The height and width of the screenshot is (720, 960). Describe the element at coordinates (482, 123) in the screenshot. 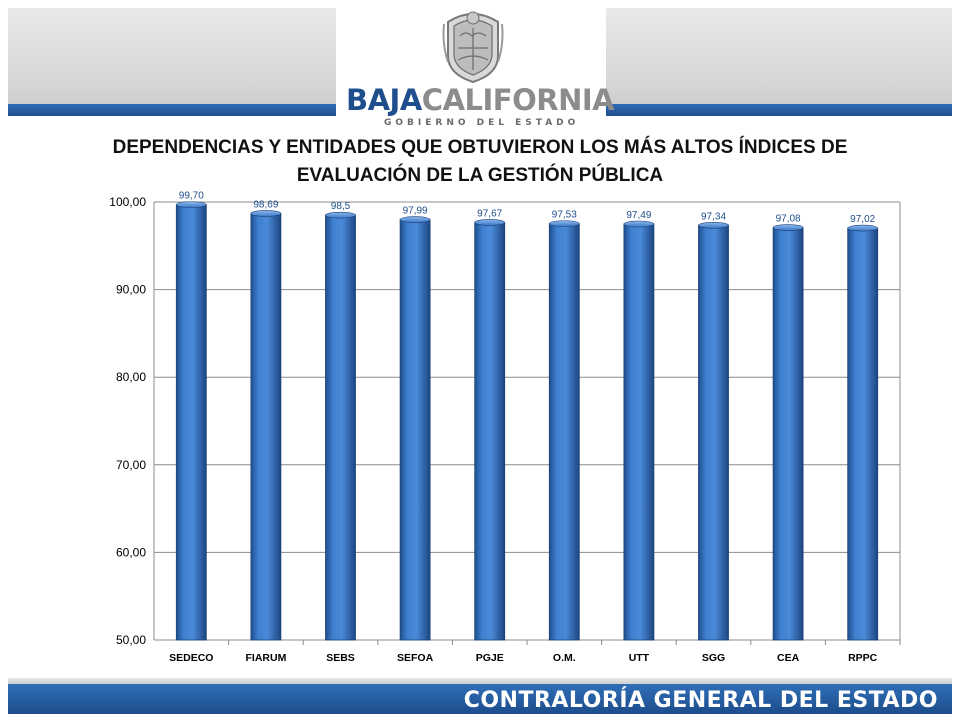

I see `brand-subtitle: GOBIERNO DEL ESTADO` at that location.